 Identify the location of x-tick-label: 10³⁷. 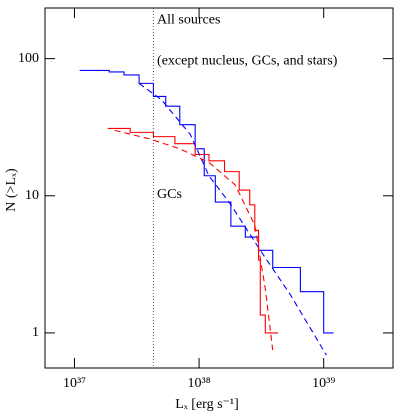
(74, 383).